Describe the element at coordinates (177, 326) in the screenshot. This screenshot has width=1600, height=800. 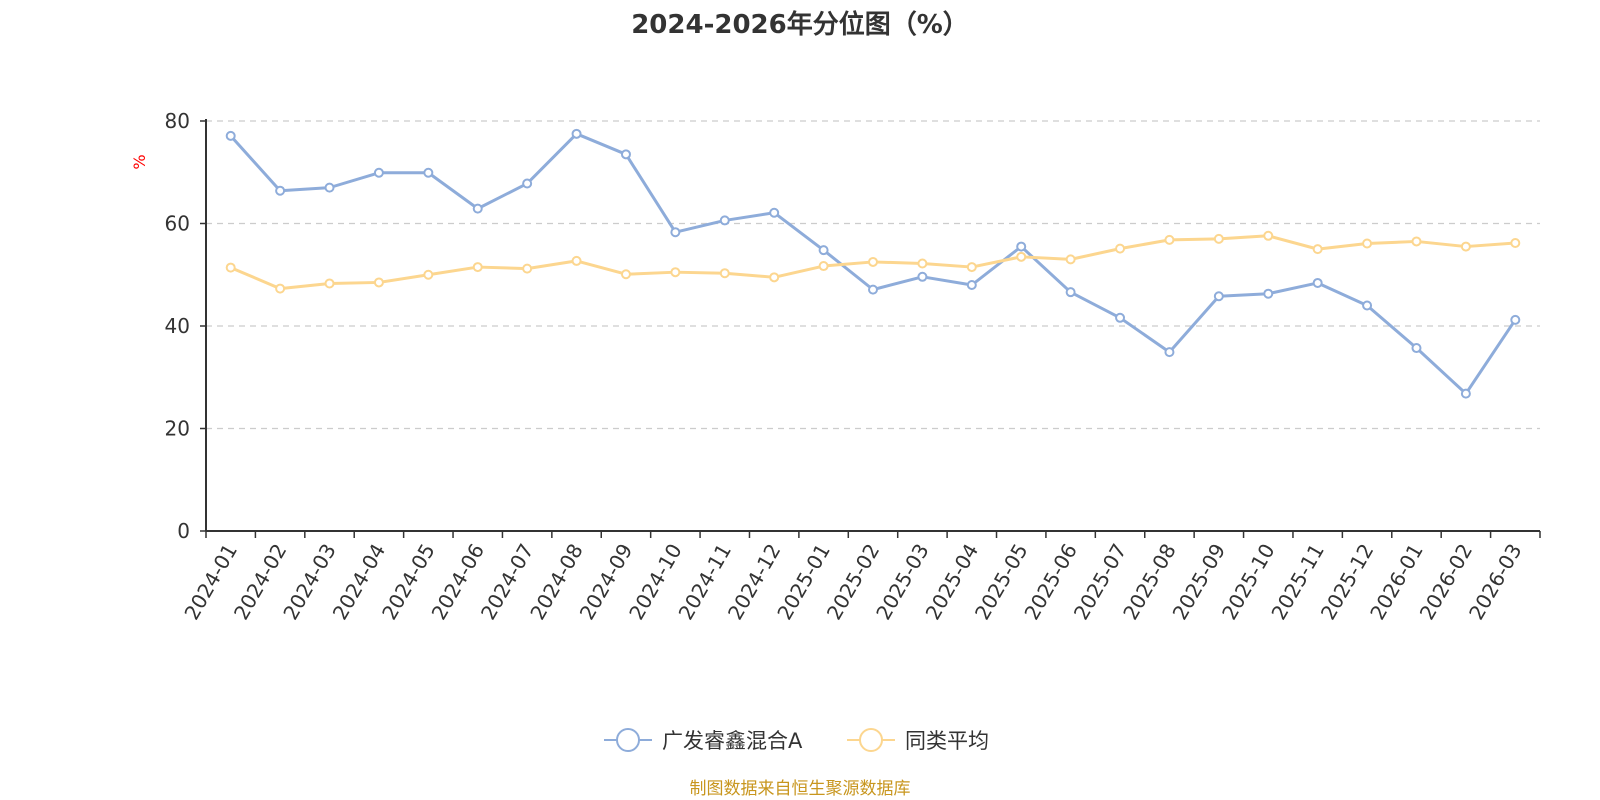
I see `y-tick-label: 40` at that location.